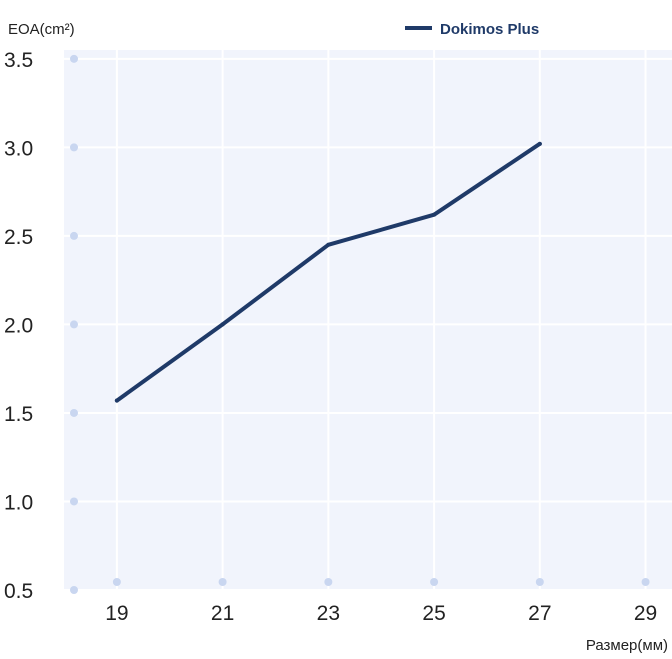  I want to click on x-tick-label: 19, so click(116, 613).